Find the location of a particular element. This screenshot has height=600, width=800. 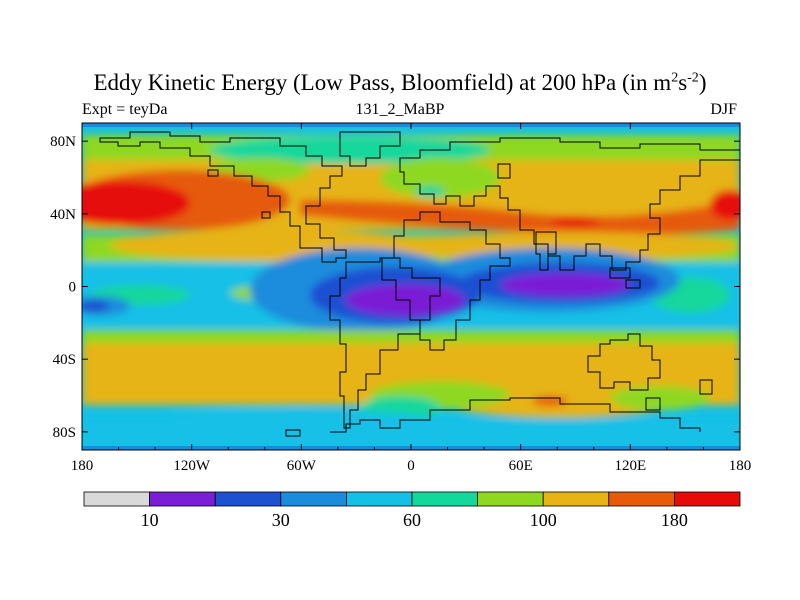

y-tick-label: 80N is located at coordinates (63, 142).